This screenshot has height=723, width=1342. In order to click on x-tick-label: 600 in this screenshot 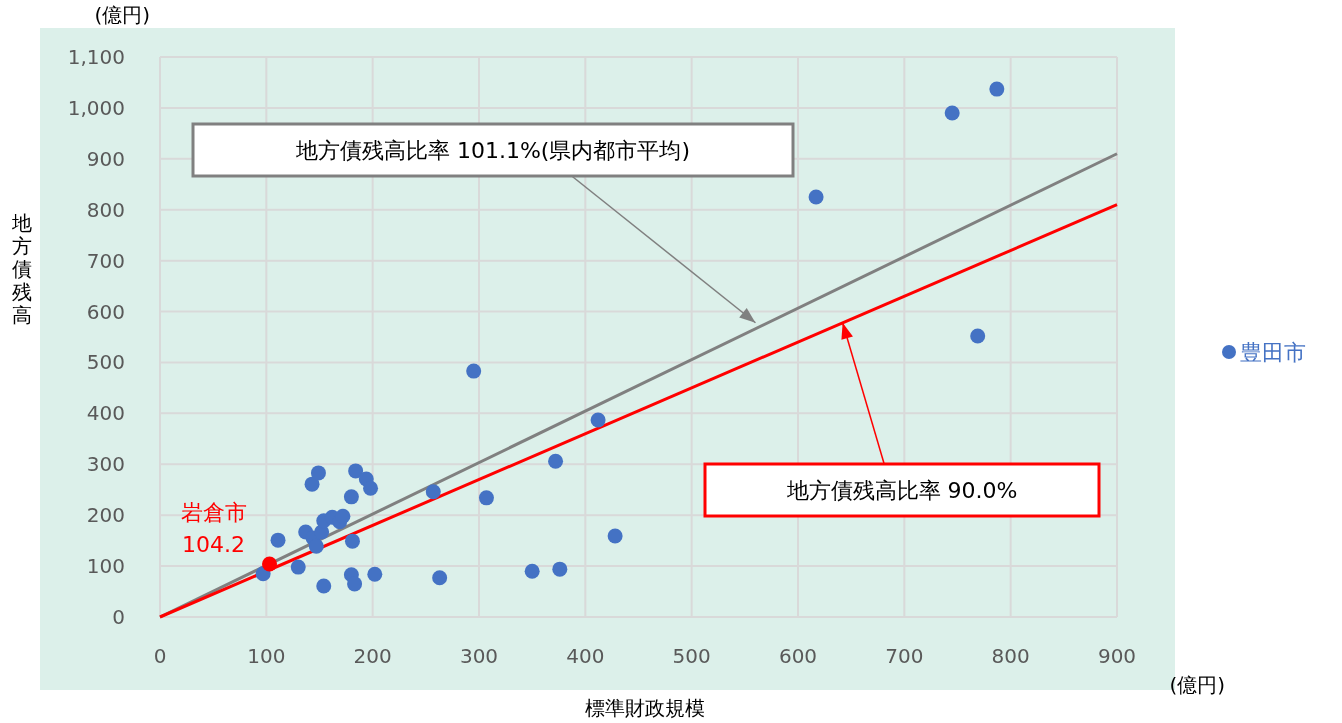, I will do `click(798, 656)`.